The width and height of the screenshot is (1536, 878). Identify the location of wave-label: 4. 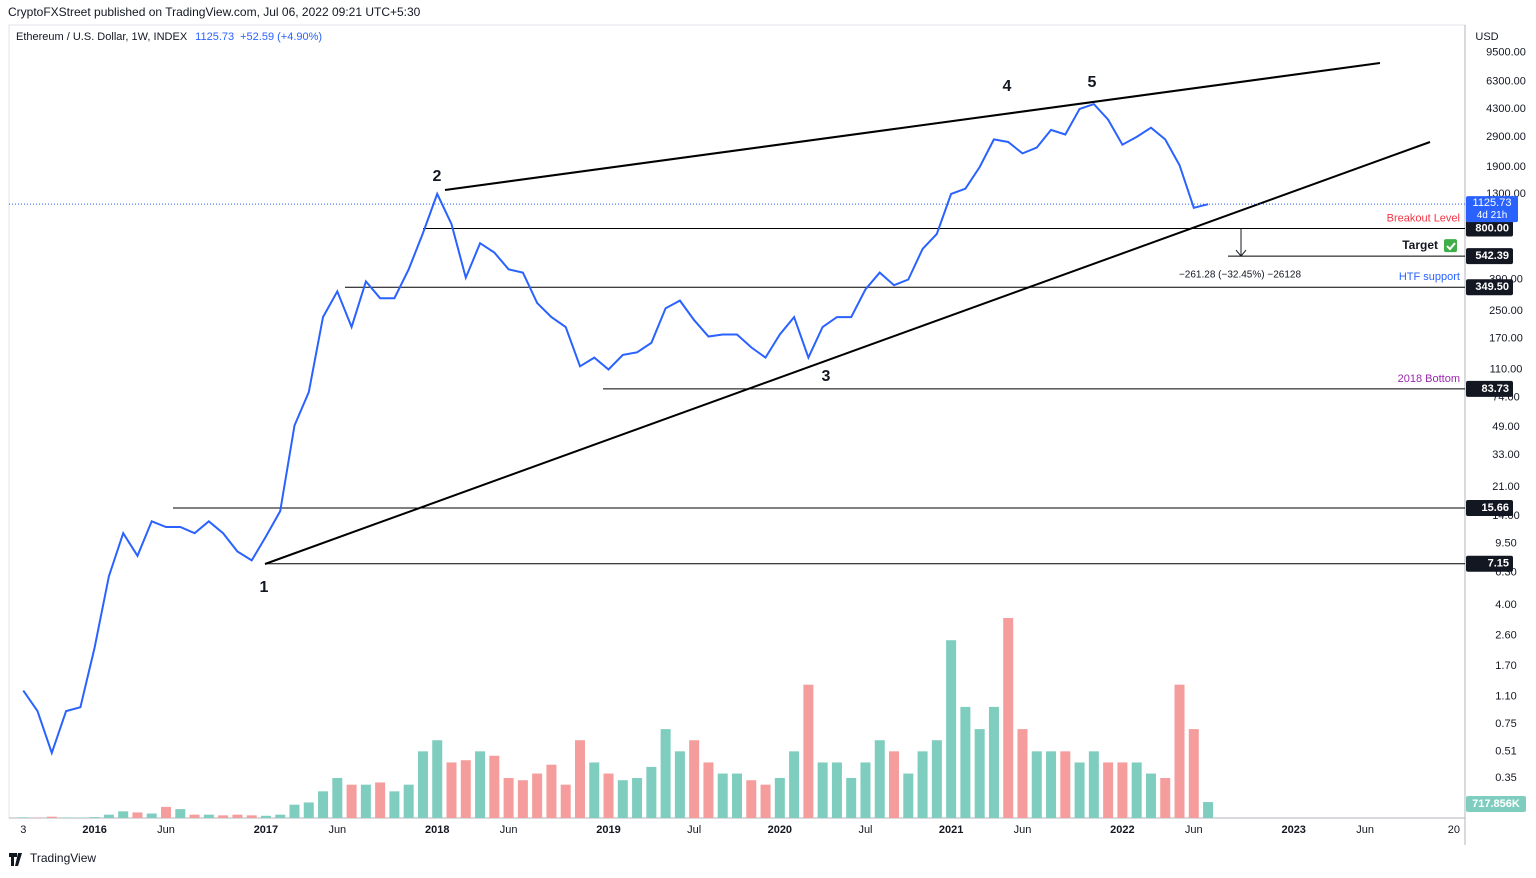
(1007, 86).